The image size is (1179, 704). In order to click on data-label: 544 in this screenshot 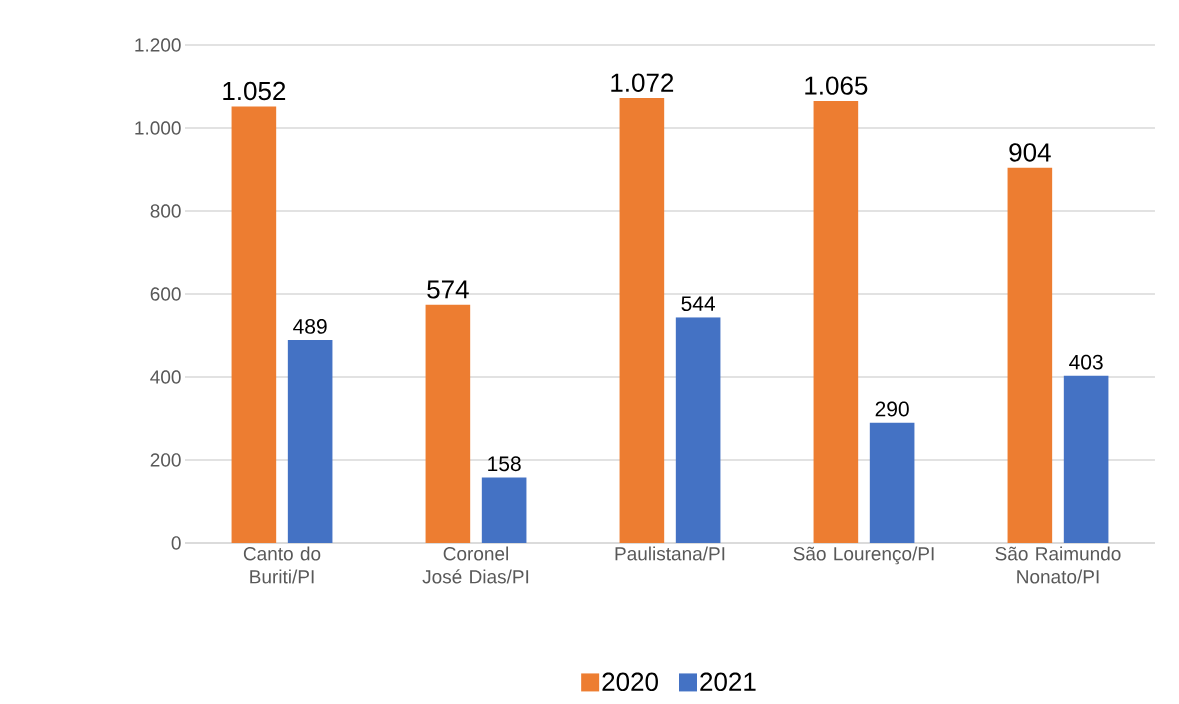, I will do `click(698, 304)`.